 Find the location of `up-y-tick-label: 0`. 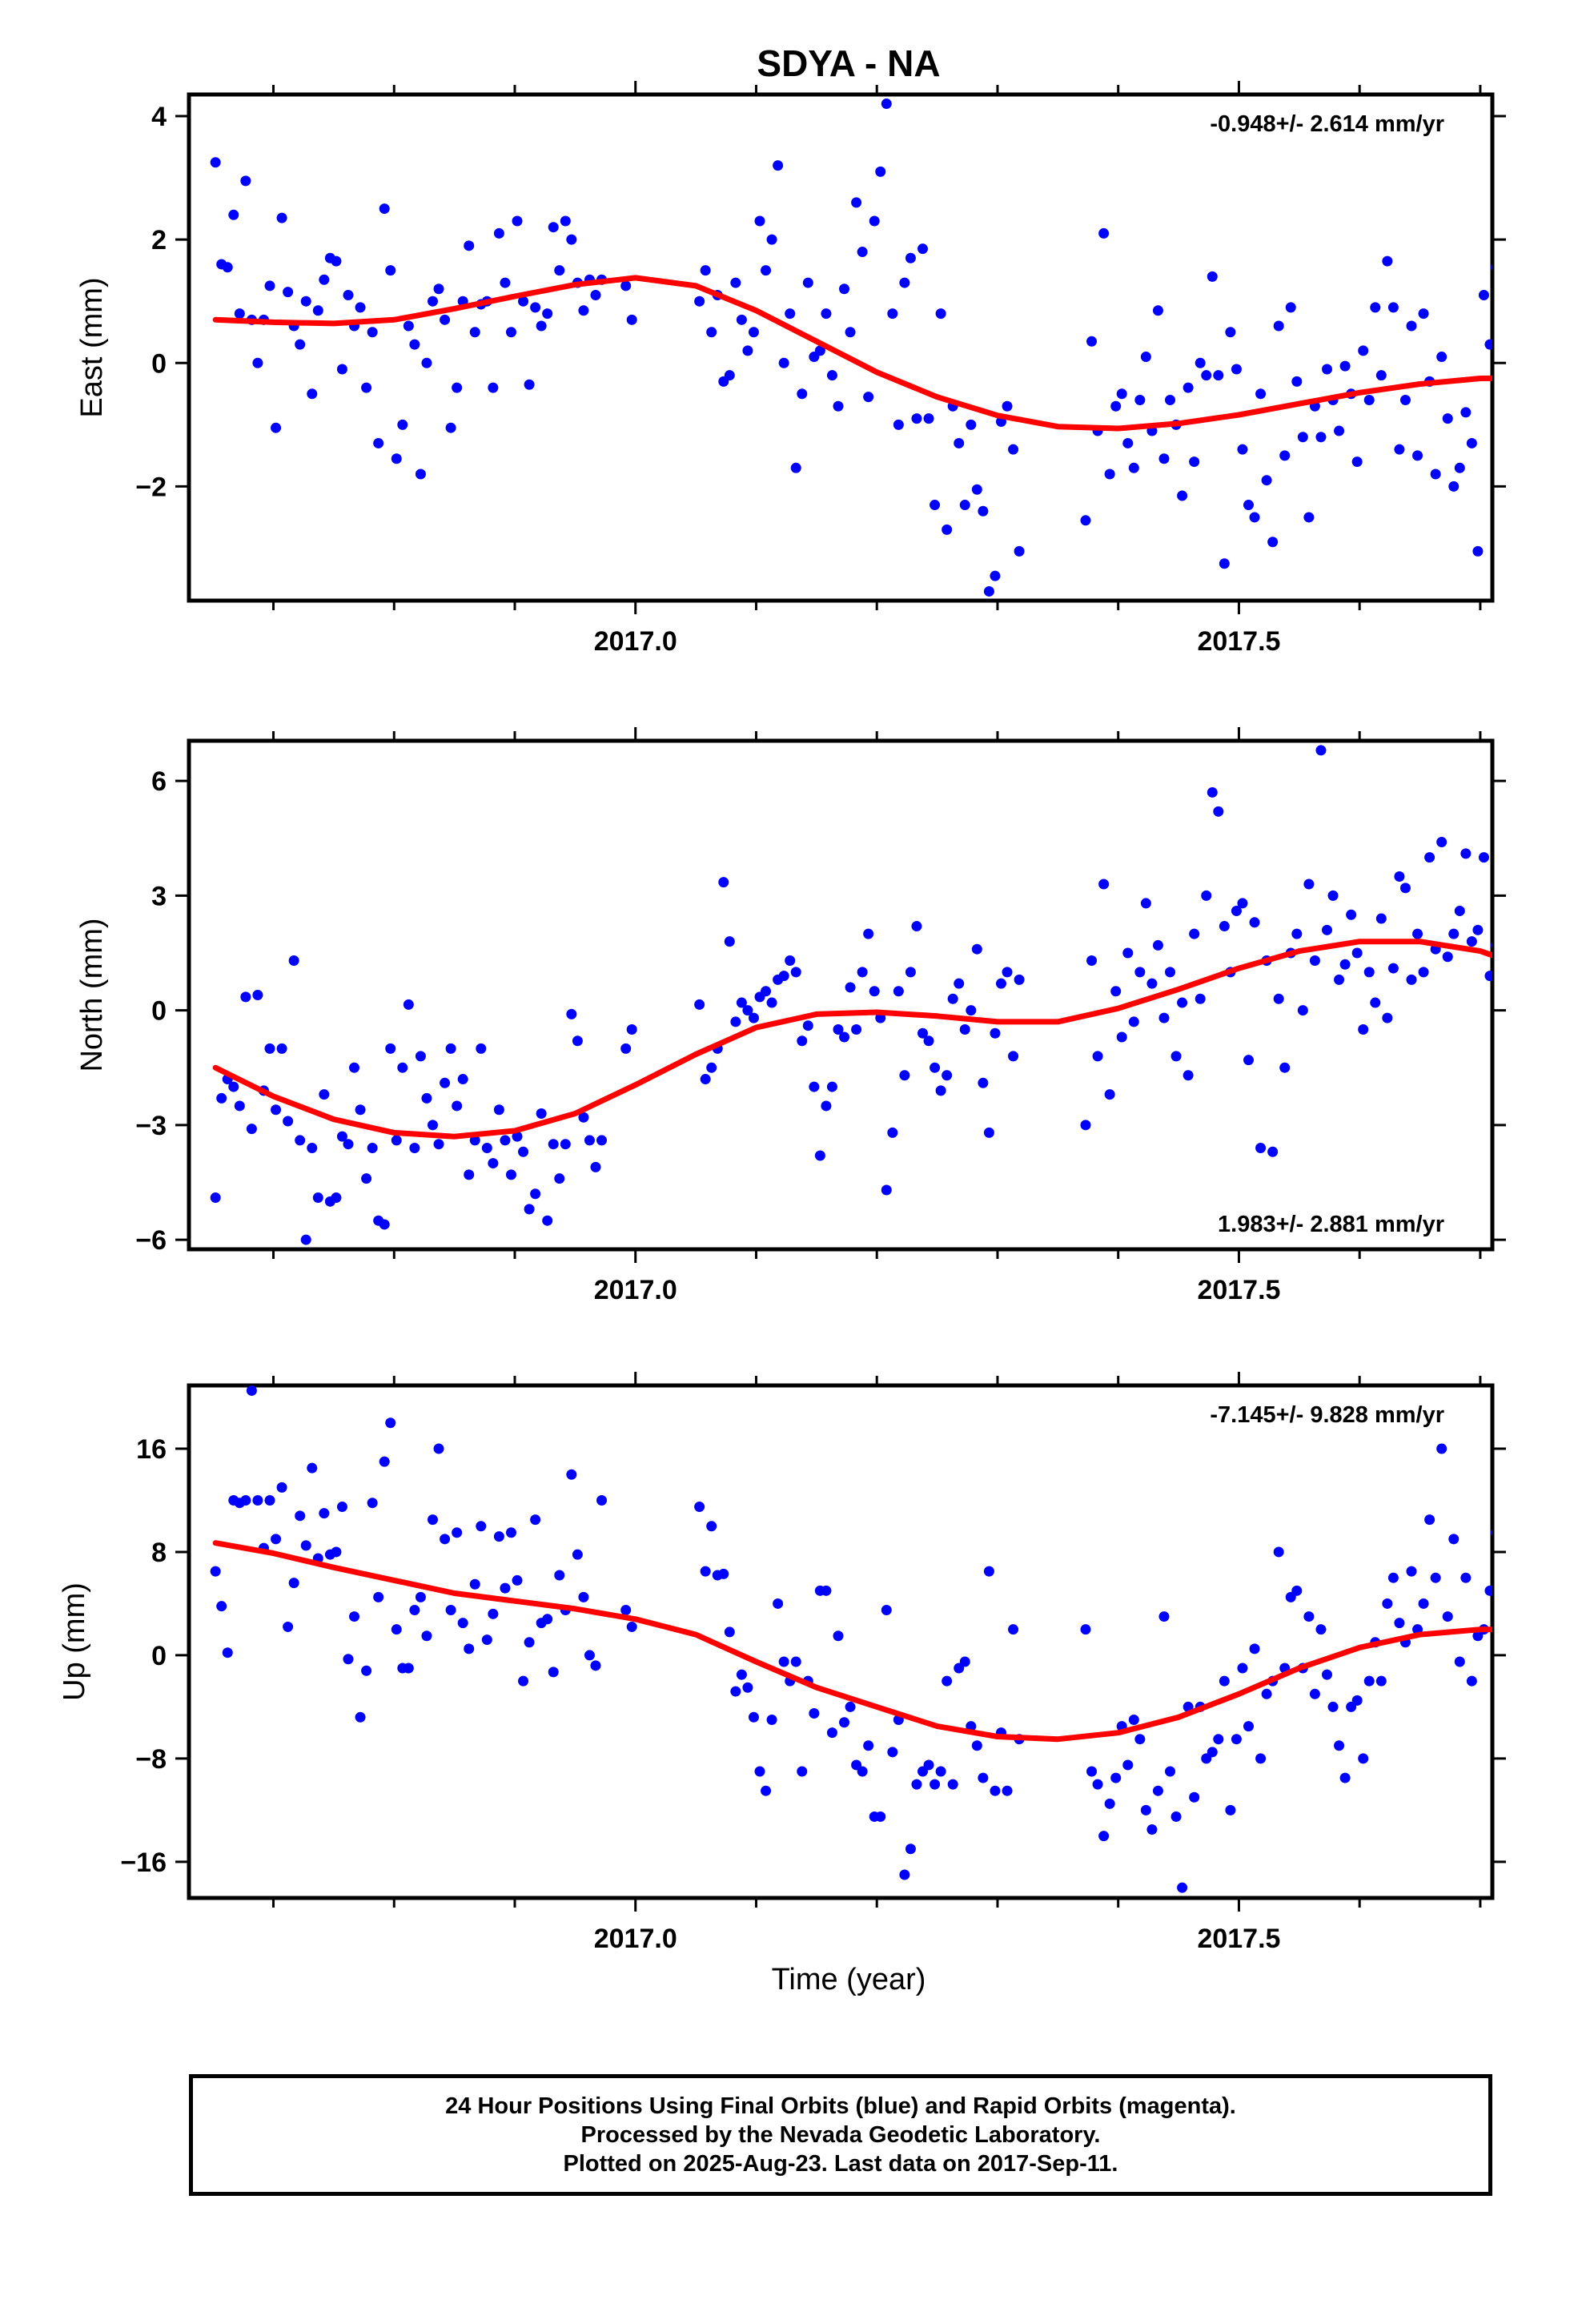

up-y-tick-label: 0 is located at coordinates (159, 1656).